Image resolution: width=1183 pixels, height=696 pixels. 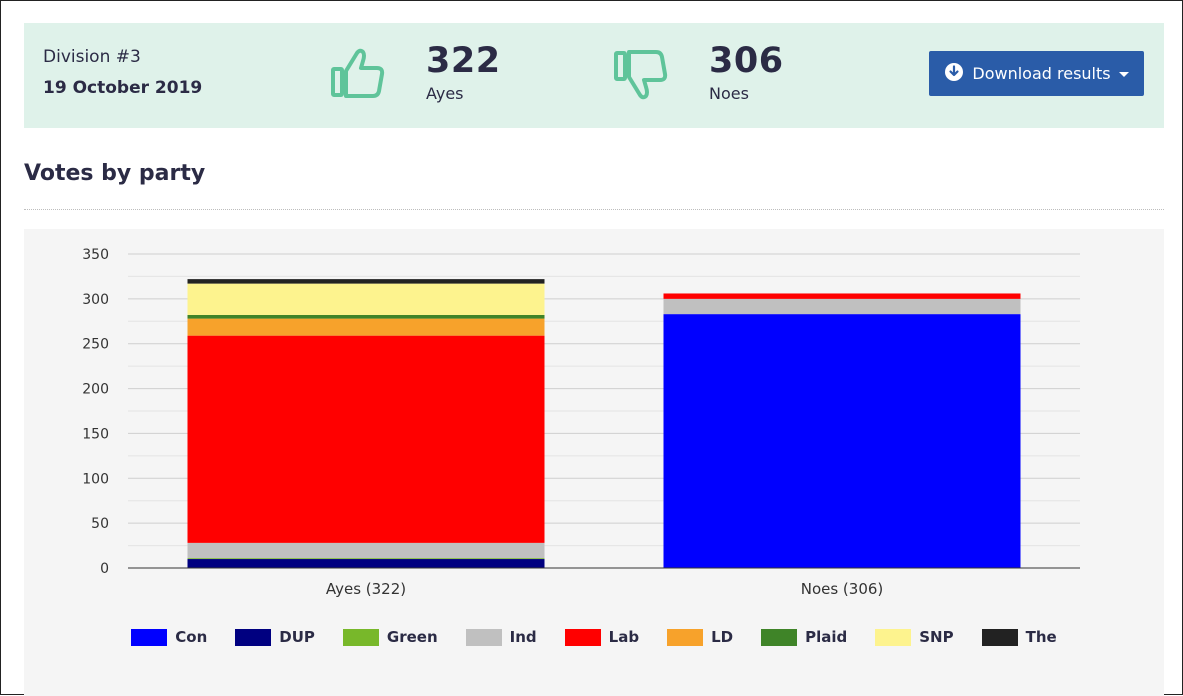 I want to click on legend-item-lab: Lab, so click(x=602, y=637).